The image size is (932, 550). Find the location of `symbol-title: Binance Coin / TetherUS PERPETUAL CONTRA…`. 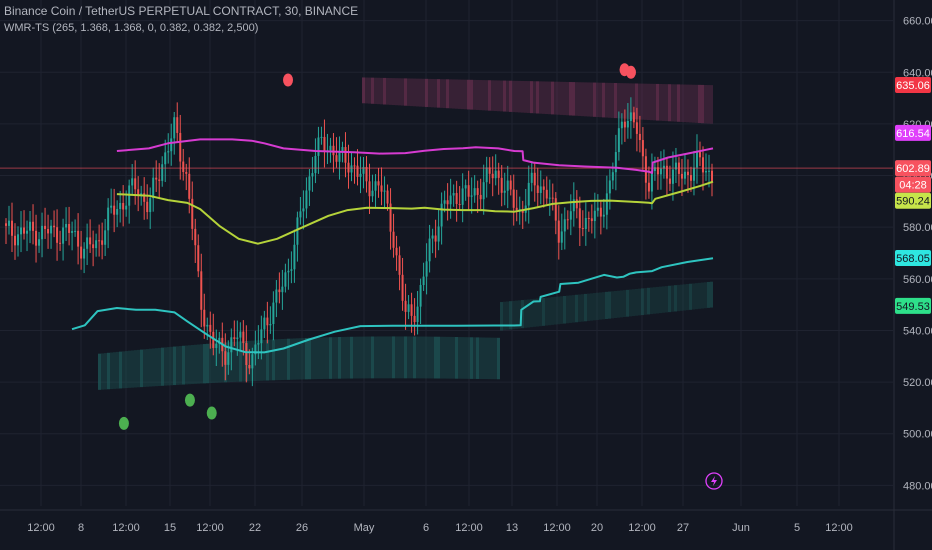

symbol-title: Binance Coin / TetherUS PERPETUAL CONTRA… is located at coordinates (181, 11).